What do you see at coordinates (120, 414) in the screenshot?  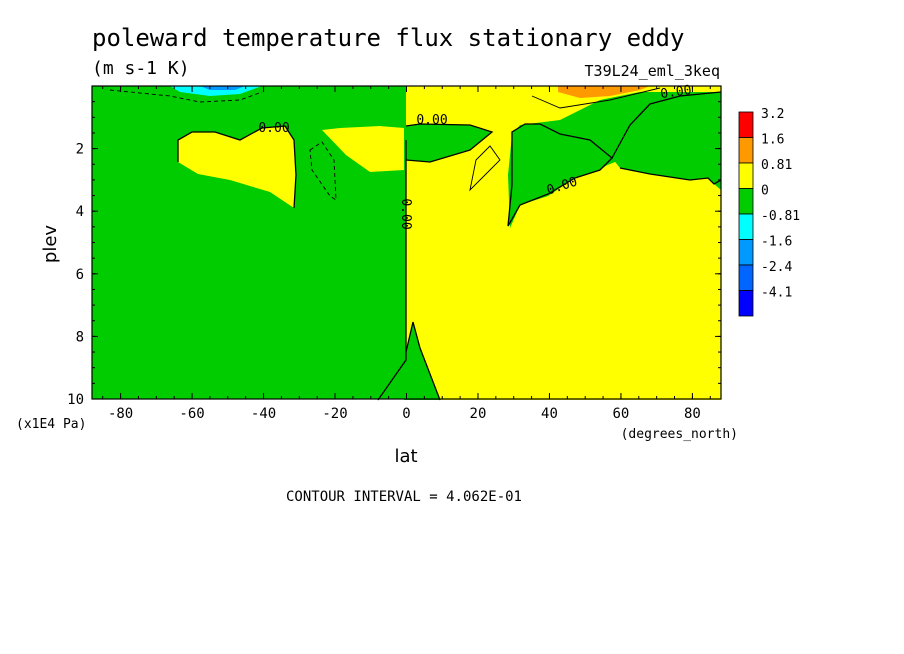 I see `x-tick-label: -80` at bounding box center [120, 414].